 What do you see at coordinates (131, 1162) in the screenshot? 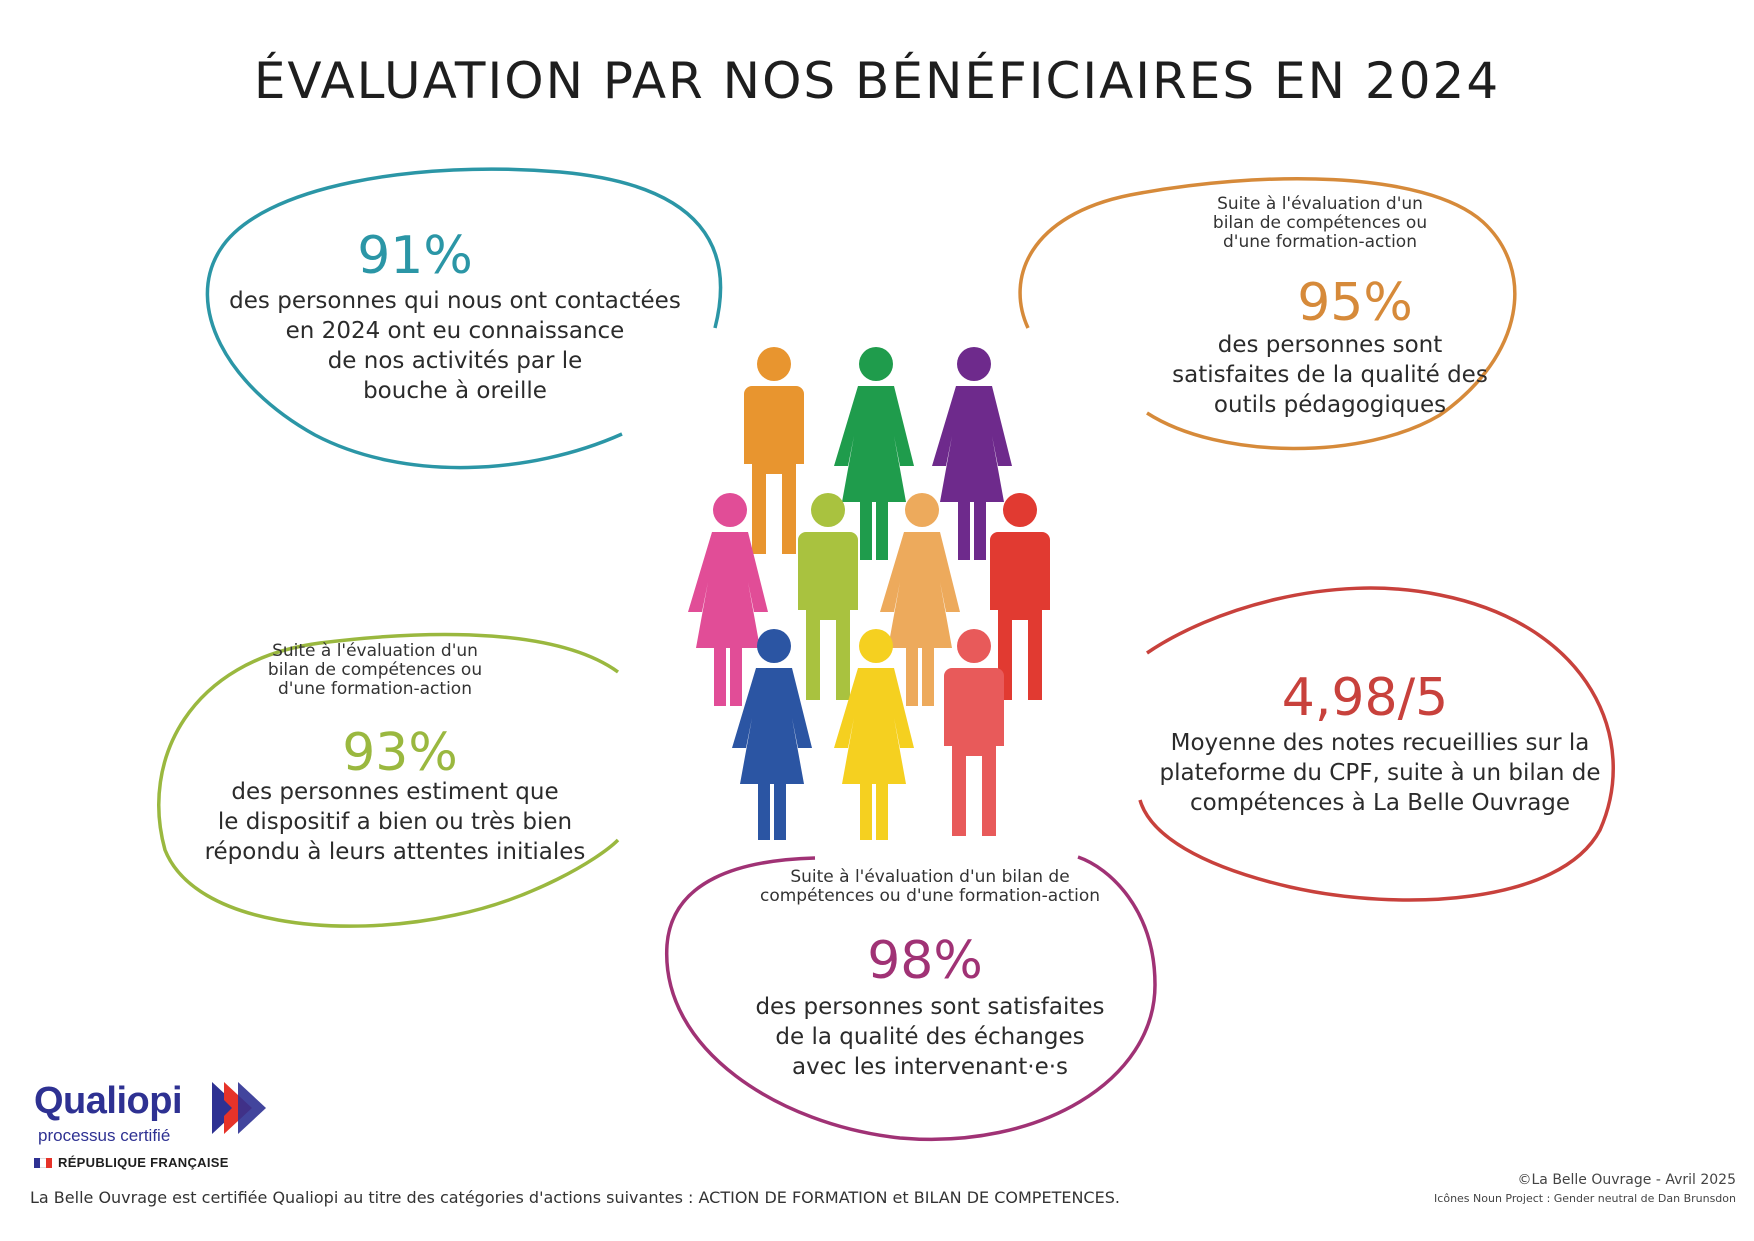
I see `republique-francaise-label: RÉPUBLIQUE FRANÇAISE` at bounding box center [131, 1162].